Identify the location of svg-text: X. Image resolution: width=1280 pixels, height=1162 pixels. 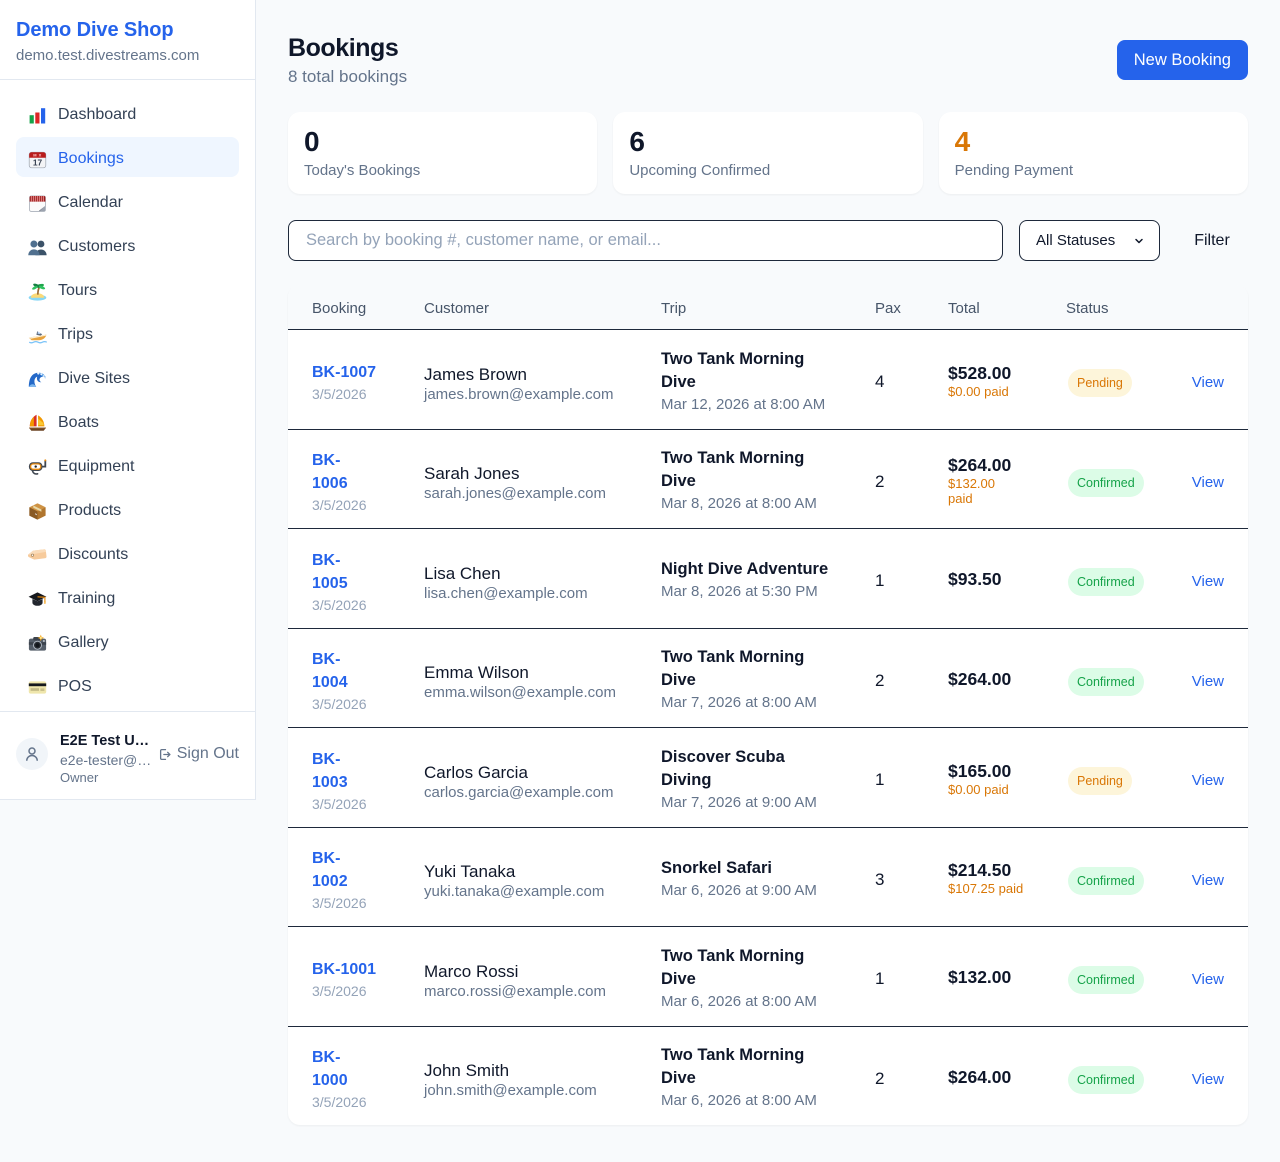
(40, 154).